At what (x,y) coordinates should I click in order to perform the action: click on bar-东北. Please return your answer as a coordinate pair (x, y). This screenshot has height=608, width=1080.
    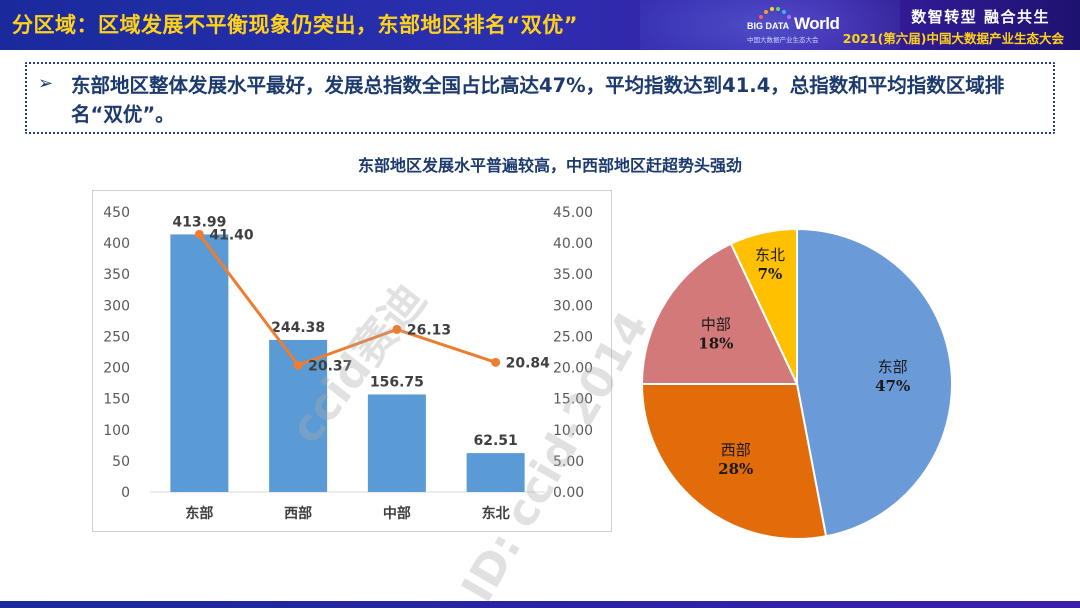
    Looking at the image, I should click on (495, 472).